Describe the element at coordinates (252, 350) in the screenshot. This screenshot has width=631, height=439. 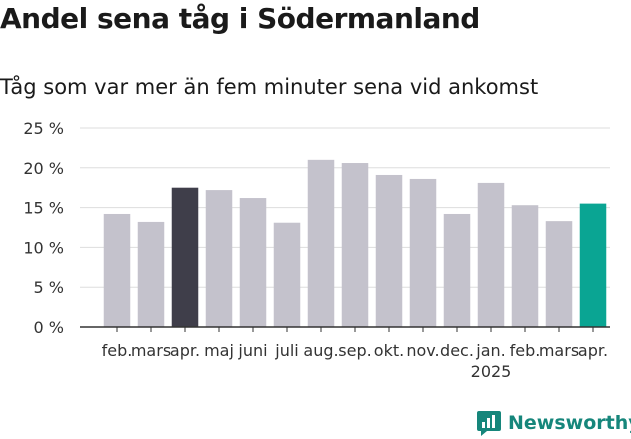
I see `x-tick-label: juni` at that location.